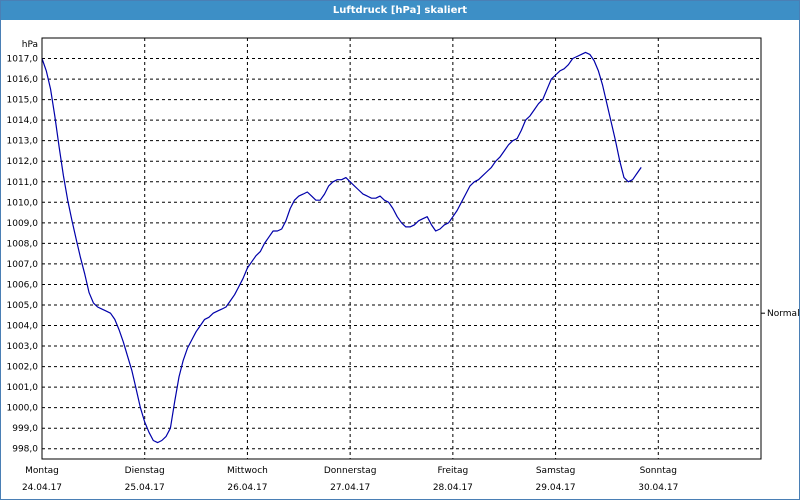  Describe the element at coordinates (42, 471) in the screenshot. I see `x-tick-day: Montag` at that location.